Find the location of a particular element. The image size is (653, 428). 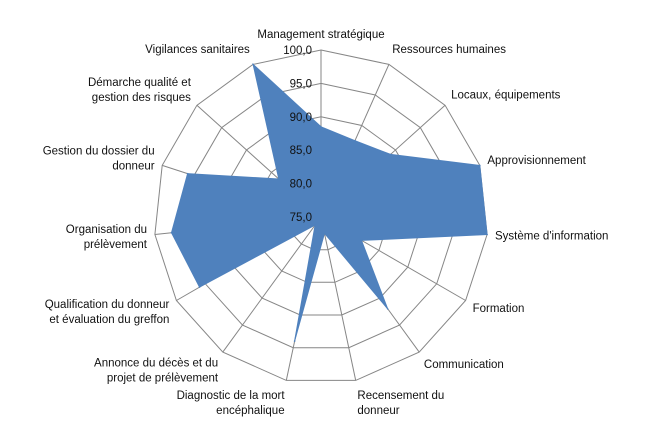

category-label-line: Locaux, équipements is located at coordinates (506, 95).